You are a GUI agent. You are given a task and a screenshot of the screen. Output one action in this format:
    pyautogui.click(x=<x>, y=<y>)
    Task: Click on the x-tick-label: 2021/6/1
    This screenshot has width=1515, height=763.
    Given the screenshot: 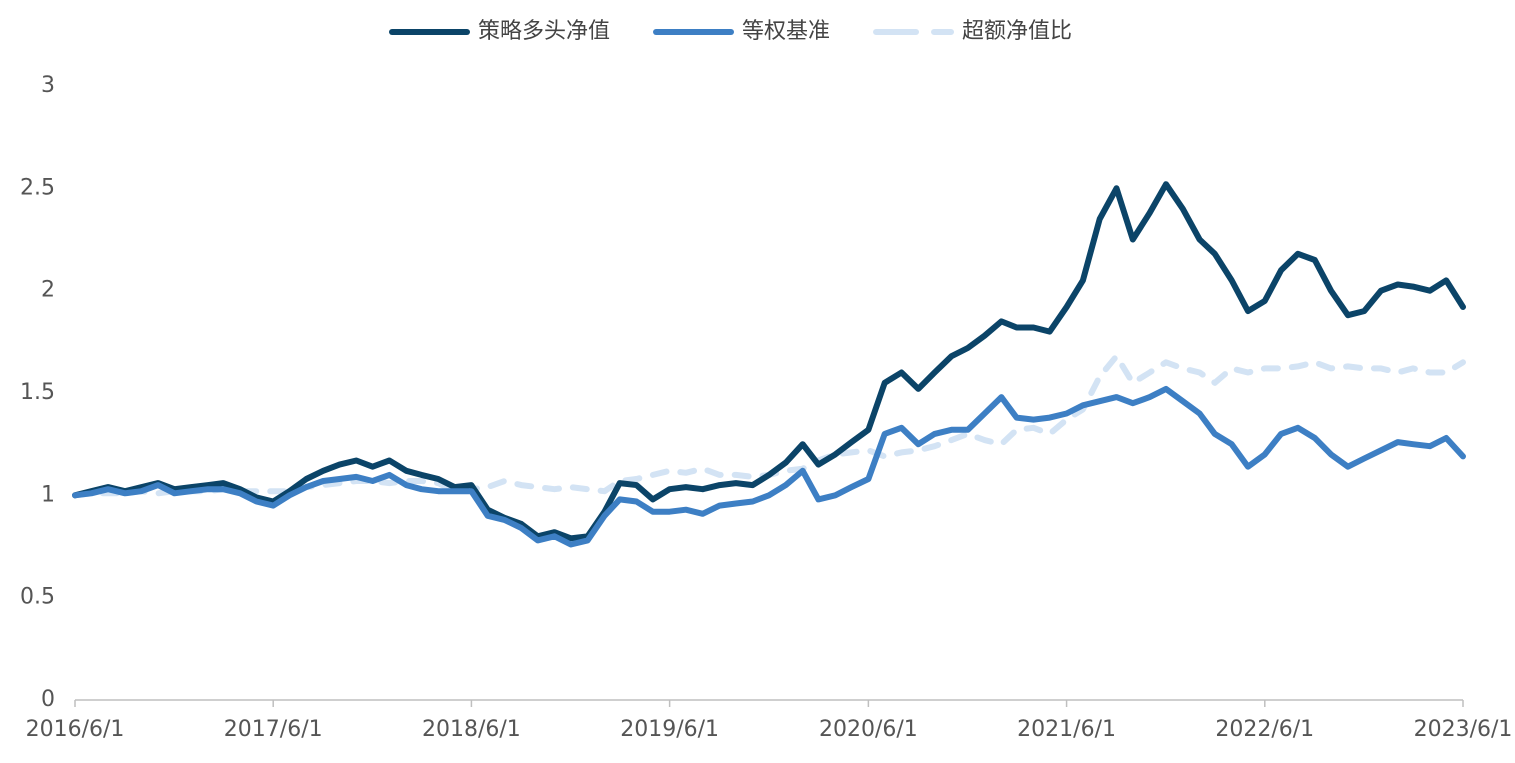 What is the action you would take?
    pyautogui.click(x=1066, y=729)
    